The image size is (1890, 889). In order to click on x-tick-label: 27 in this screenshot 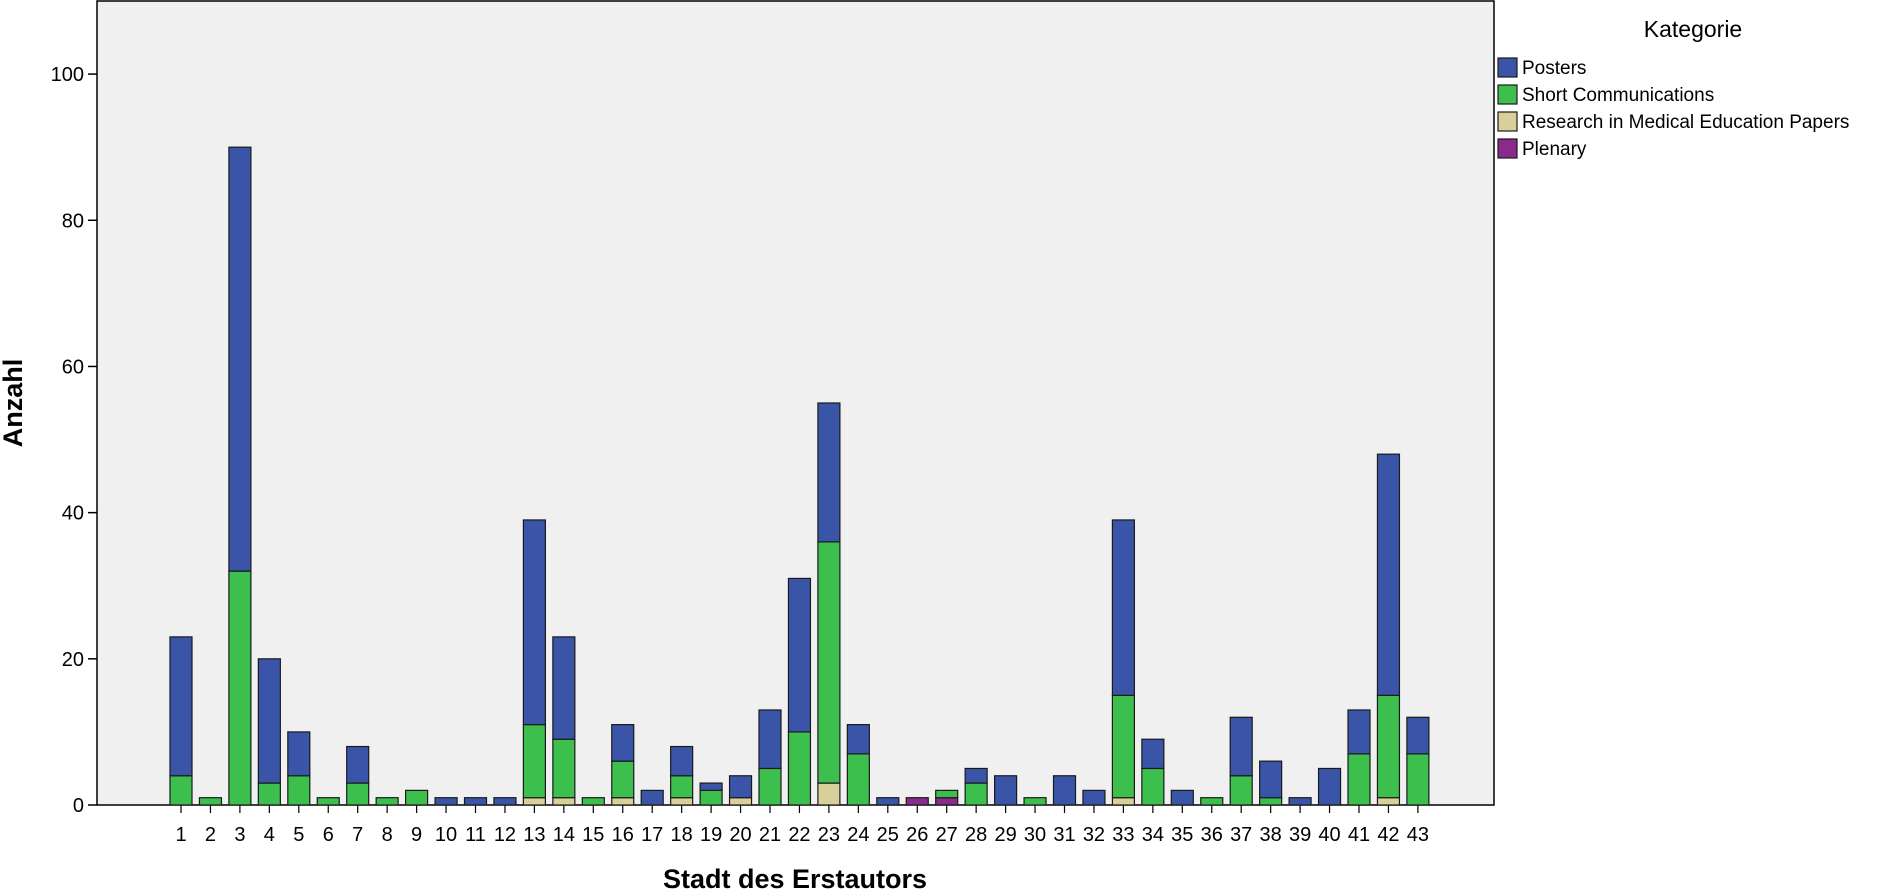, I will do `click(947, 835)`.